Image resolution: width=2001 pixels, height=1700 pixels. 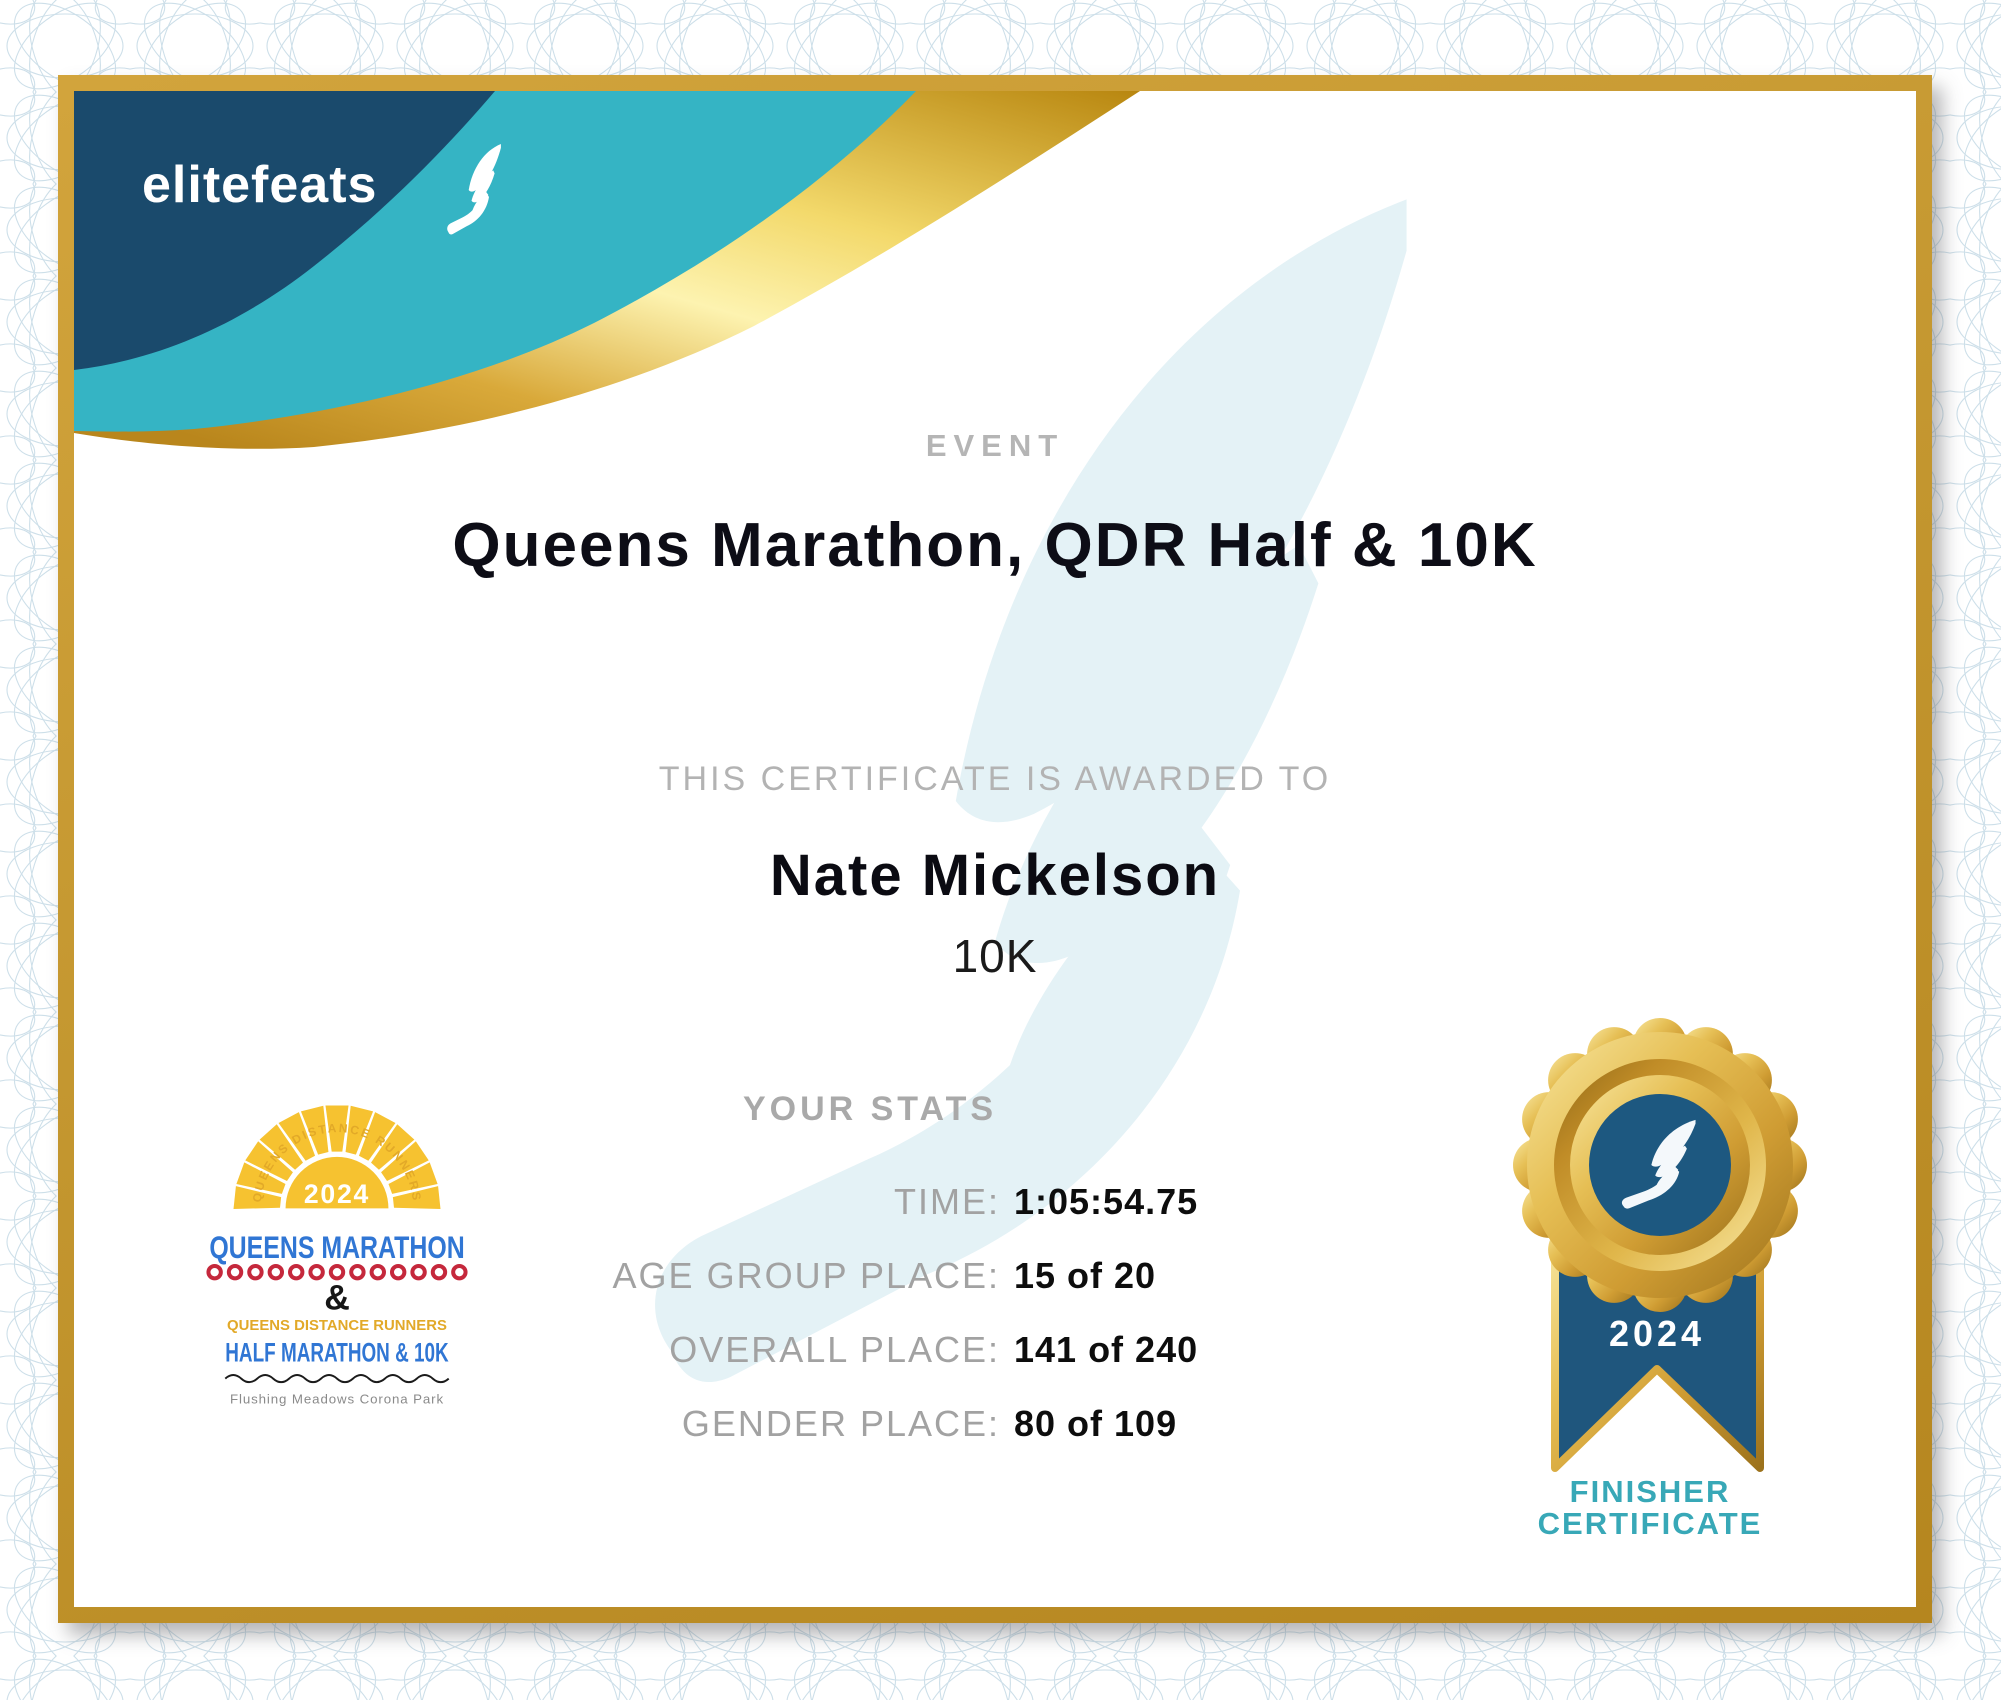 I want to click on medal-year: 2024, so click(x=1657, y=1333).